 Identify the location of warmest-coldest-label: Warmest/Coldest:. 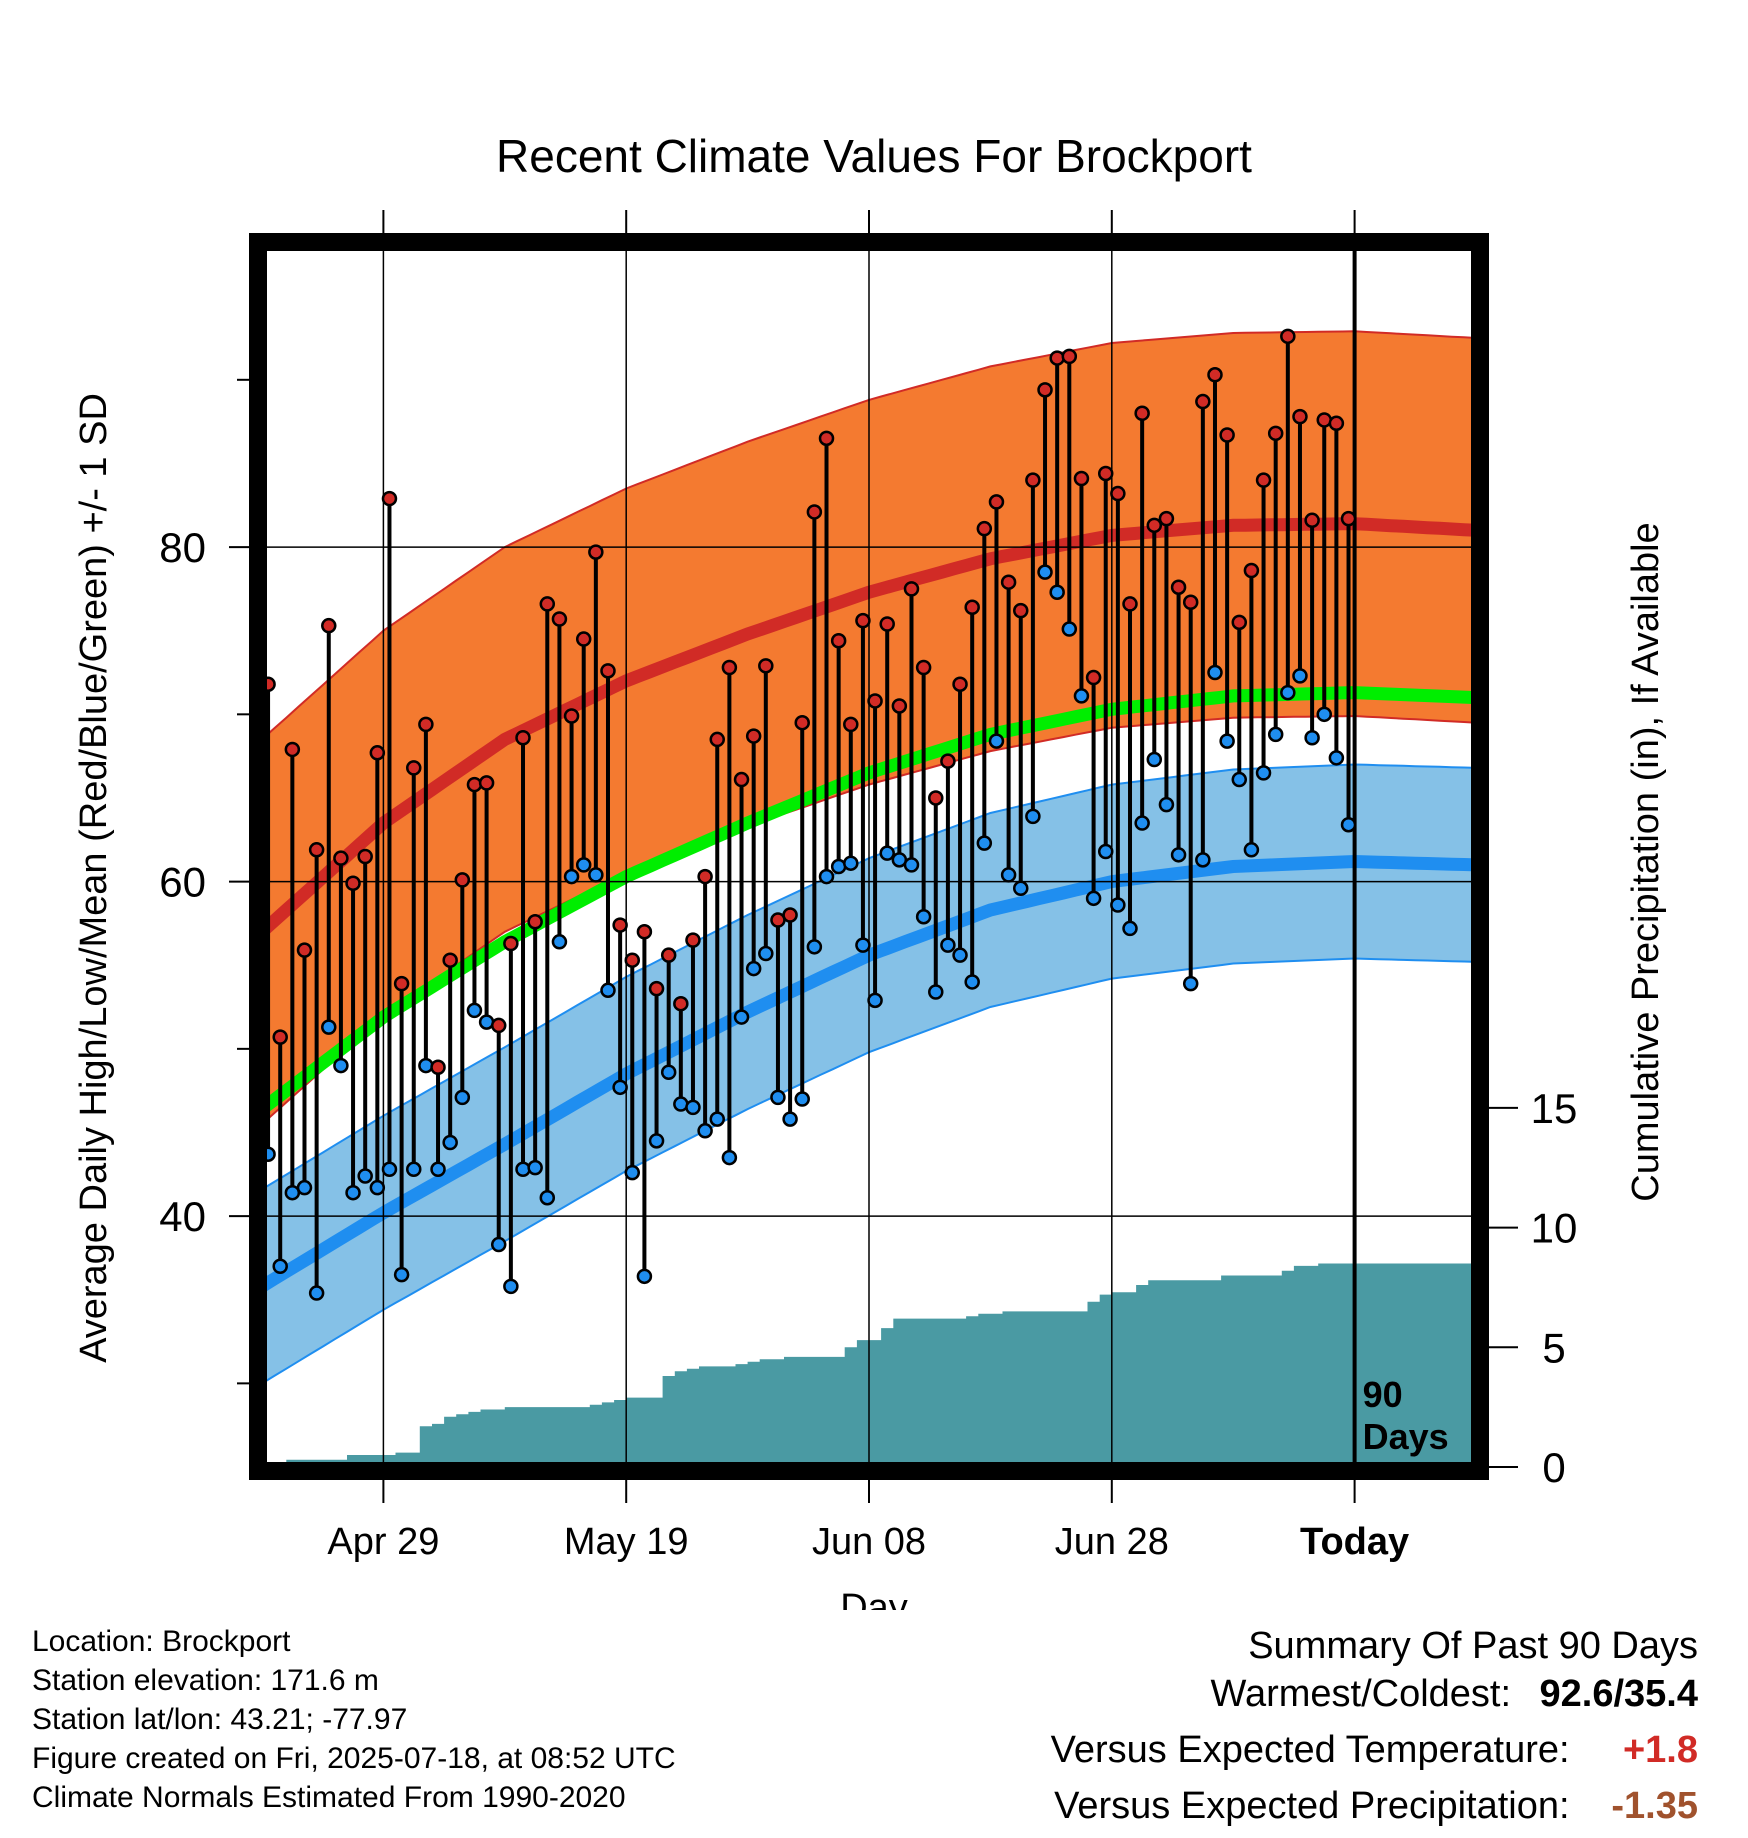
(1361, 1694).